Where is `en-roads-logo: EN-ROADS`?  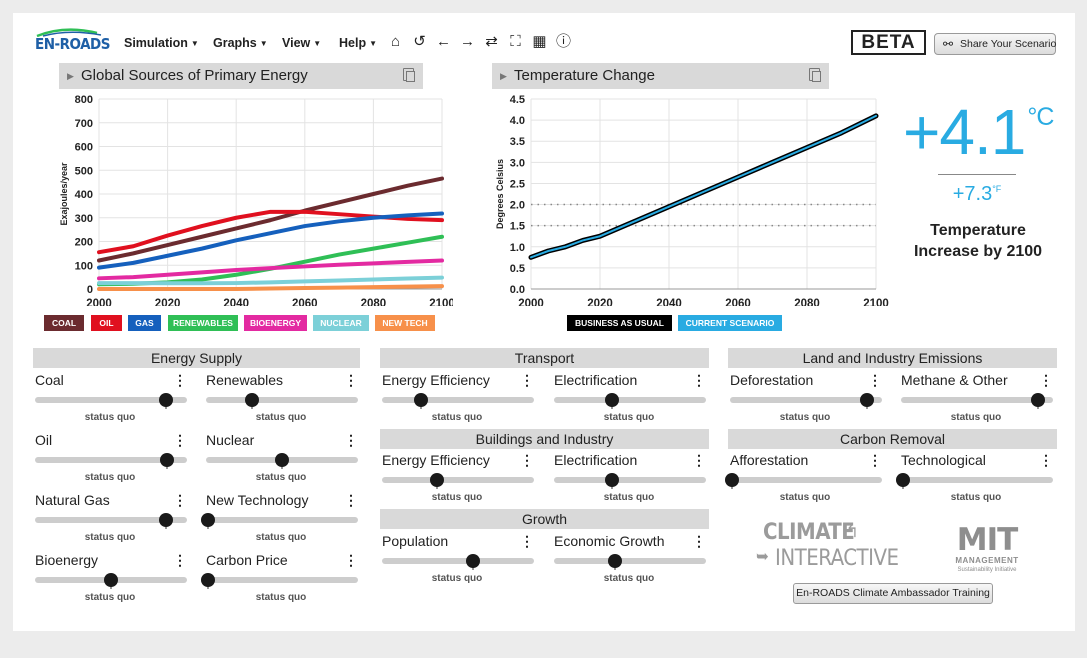
en-roads-logo: EN-ROADS is located at coordinates (72, 41).